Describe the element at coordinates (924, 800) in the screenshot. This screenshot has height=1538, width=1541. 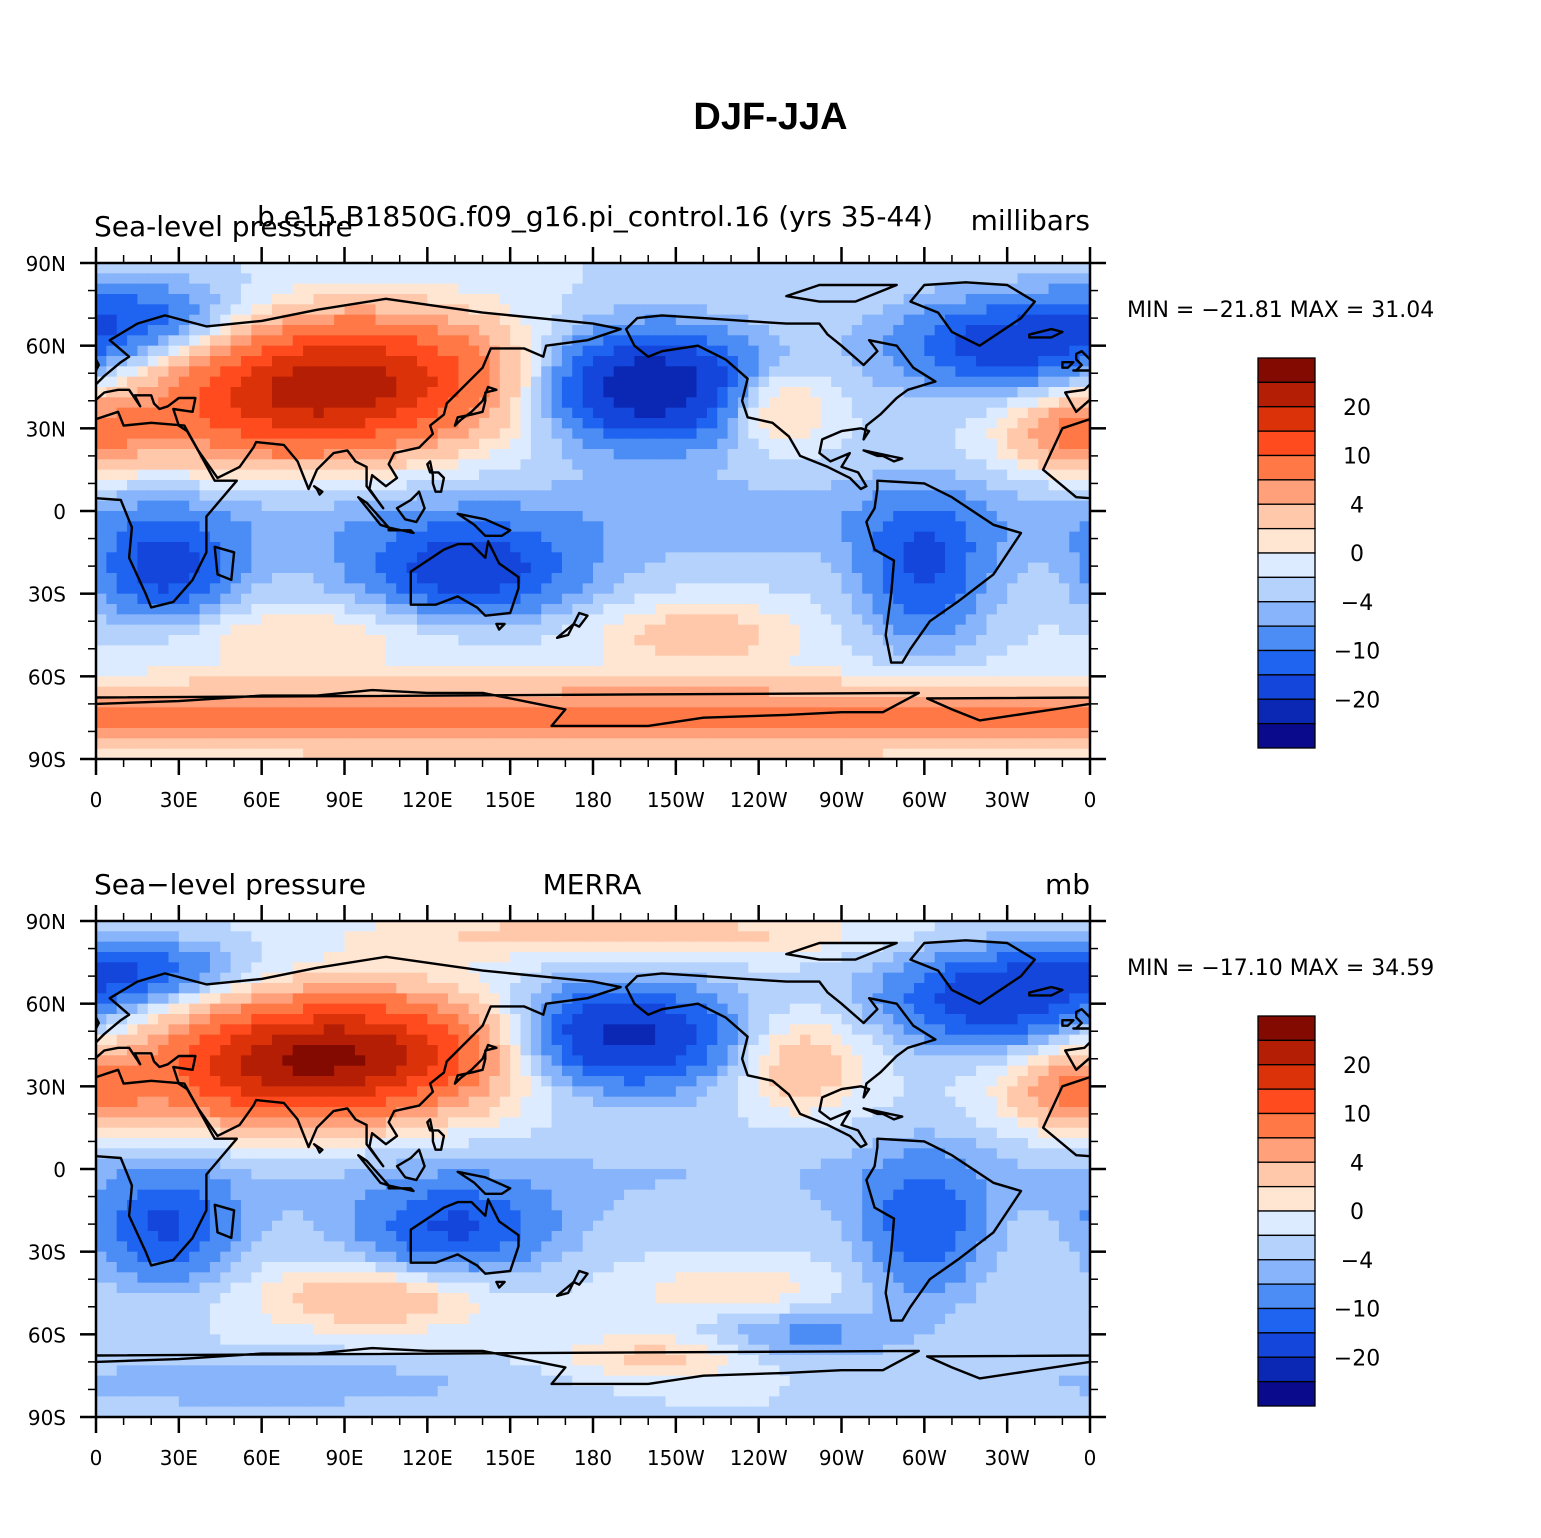
I see `x-tick-label: 60W` at that location.